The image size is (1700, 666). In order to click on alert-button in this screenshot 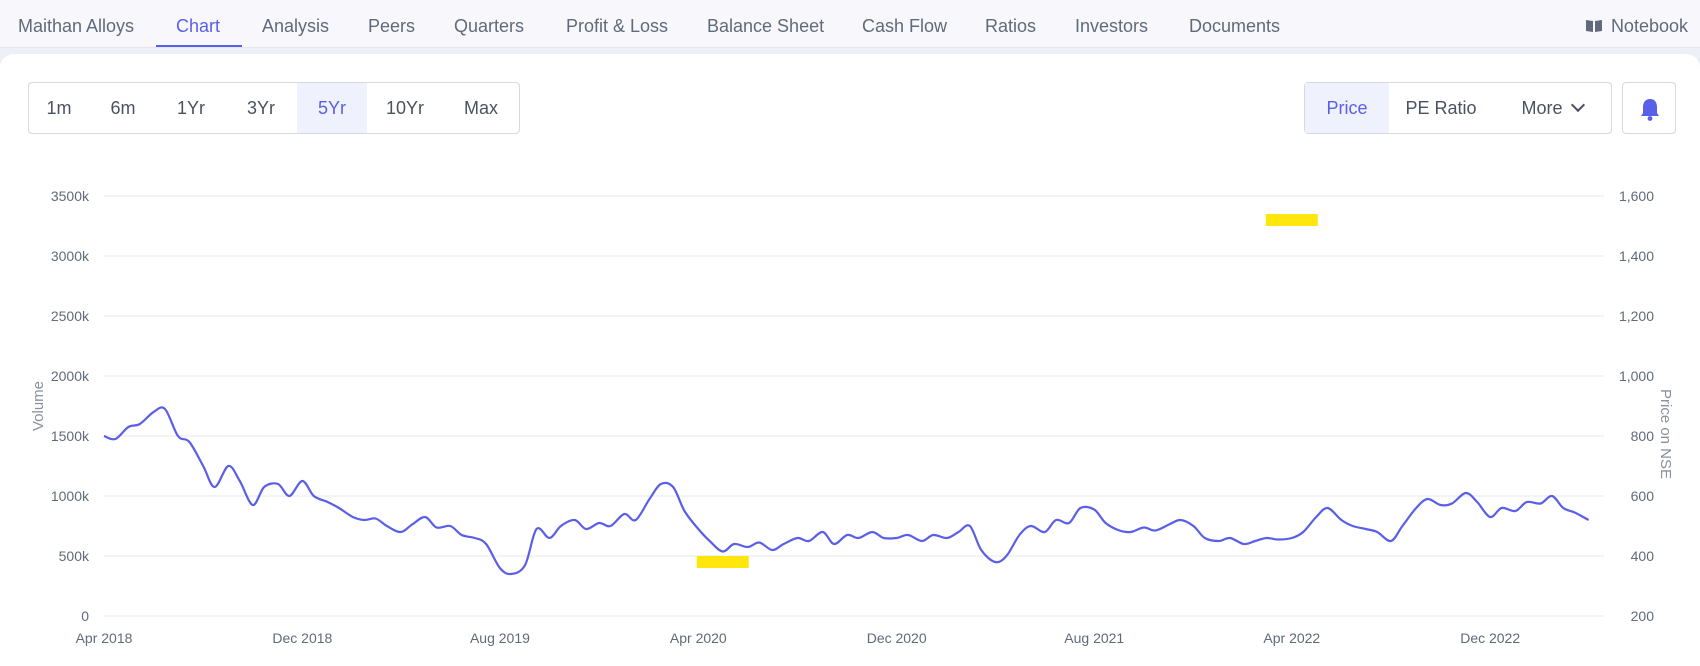, I will do `click(1649, 108)`.